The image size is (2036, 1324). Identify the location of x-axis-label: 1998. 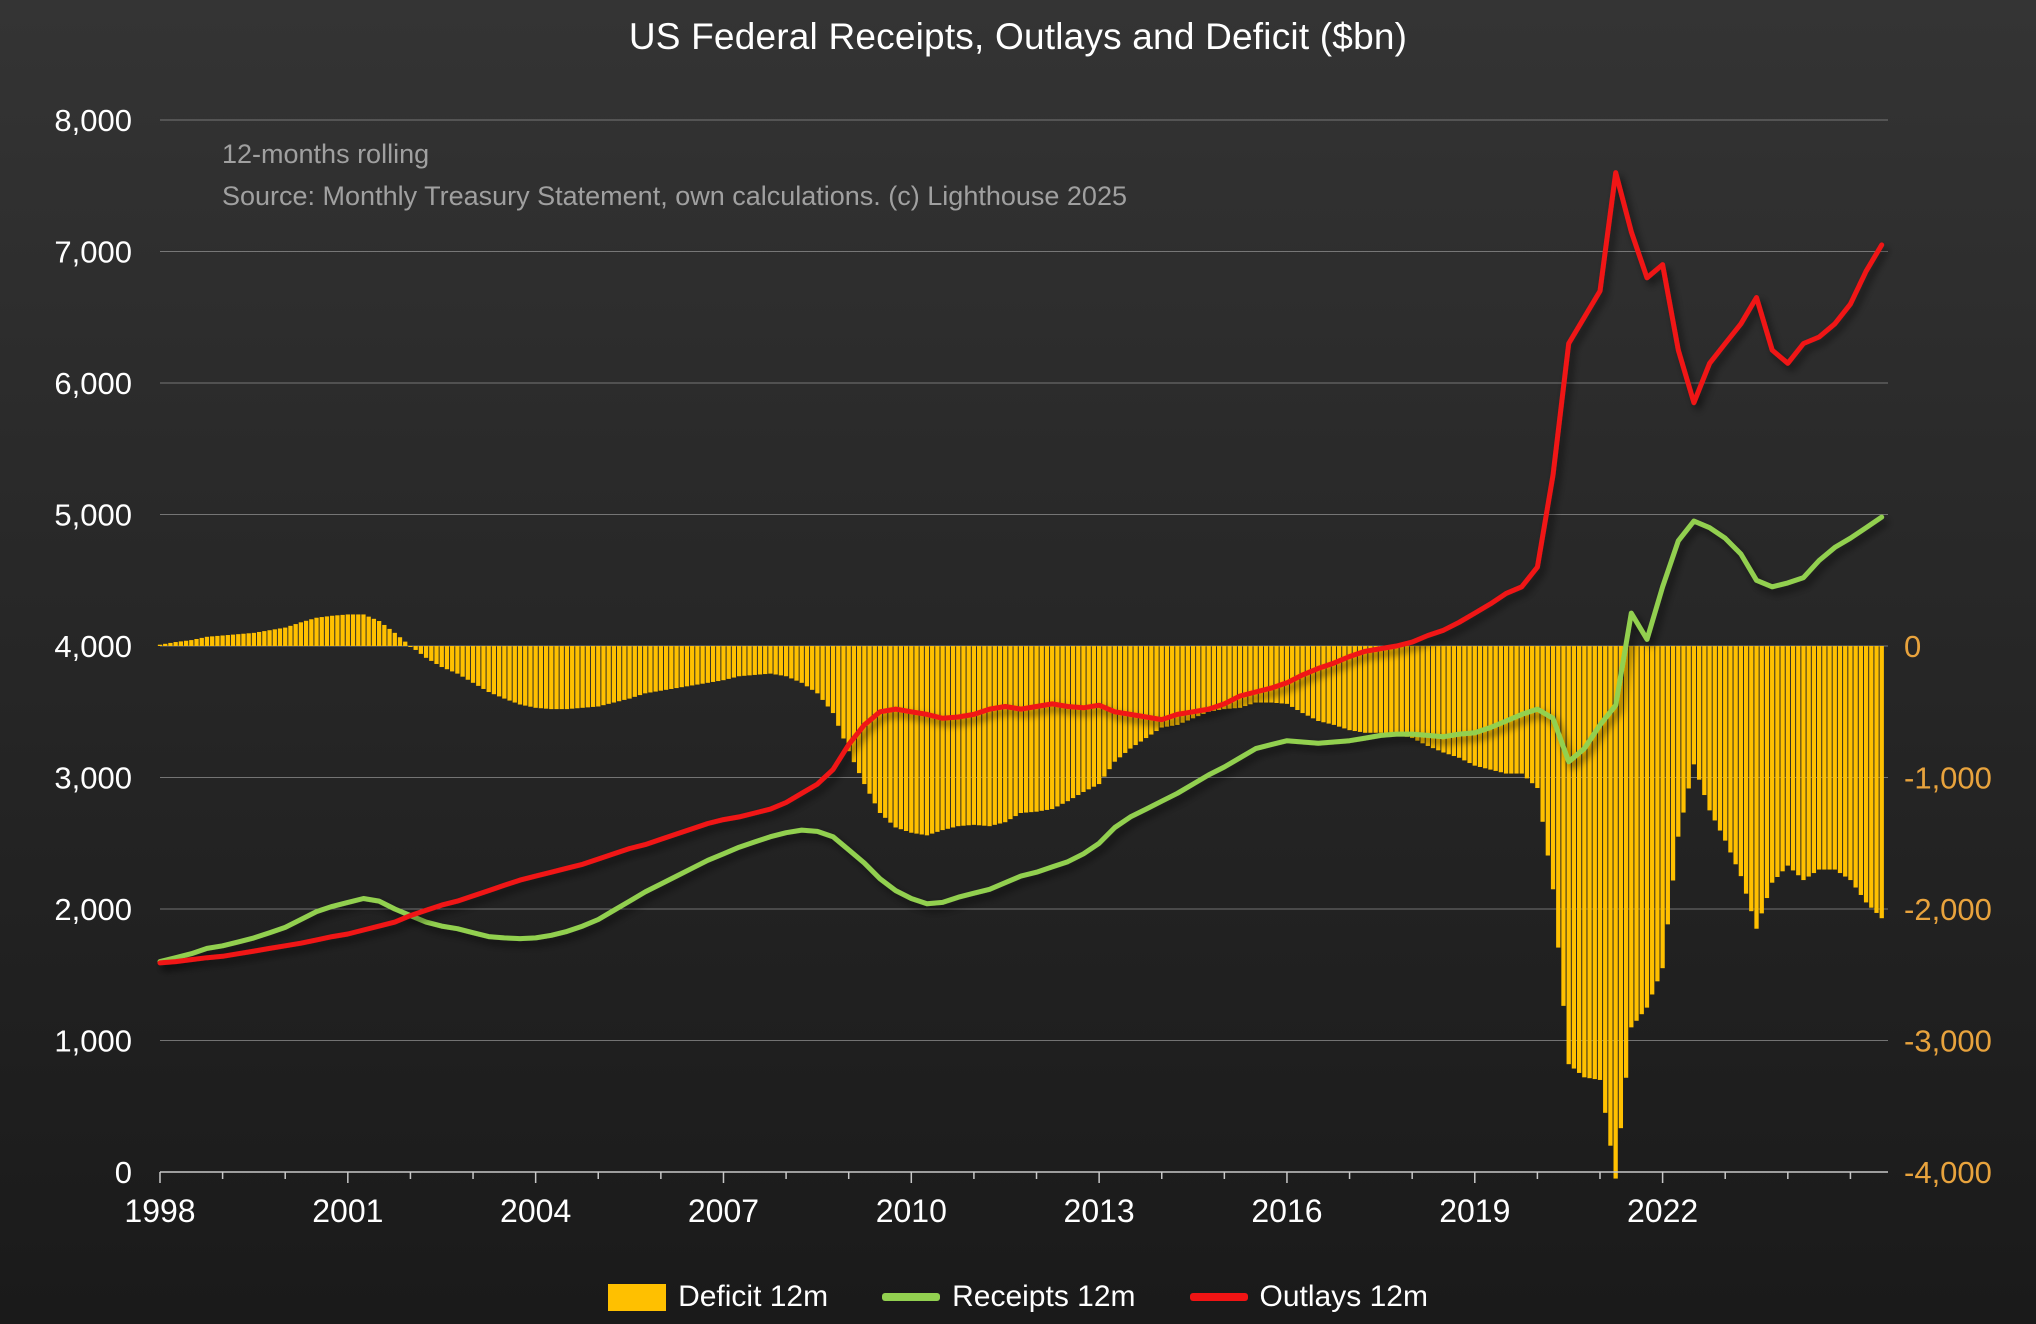
(159, 1211).